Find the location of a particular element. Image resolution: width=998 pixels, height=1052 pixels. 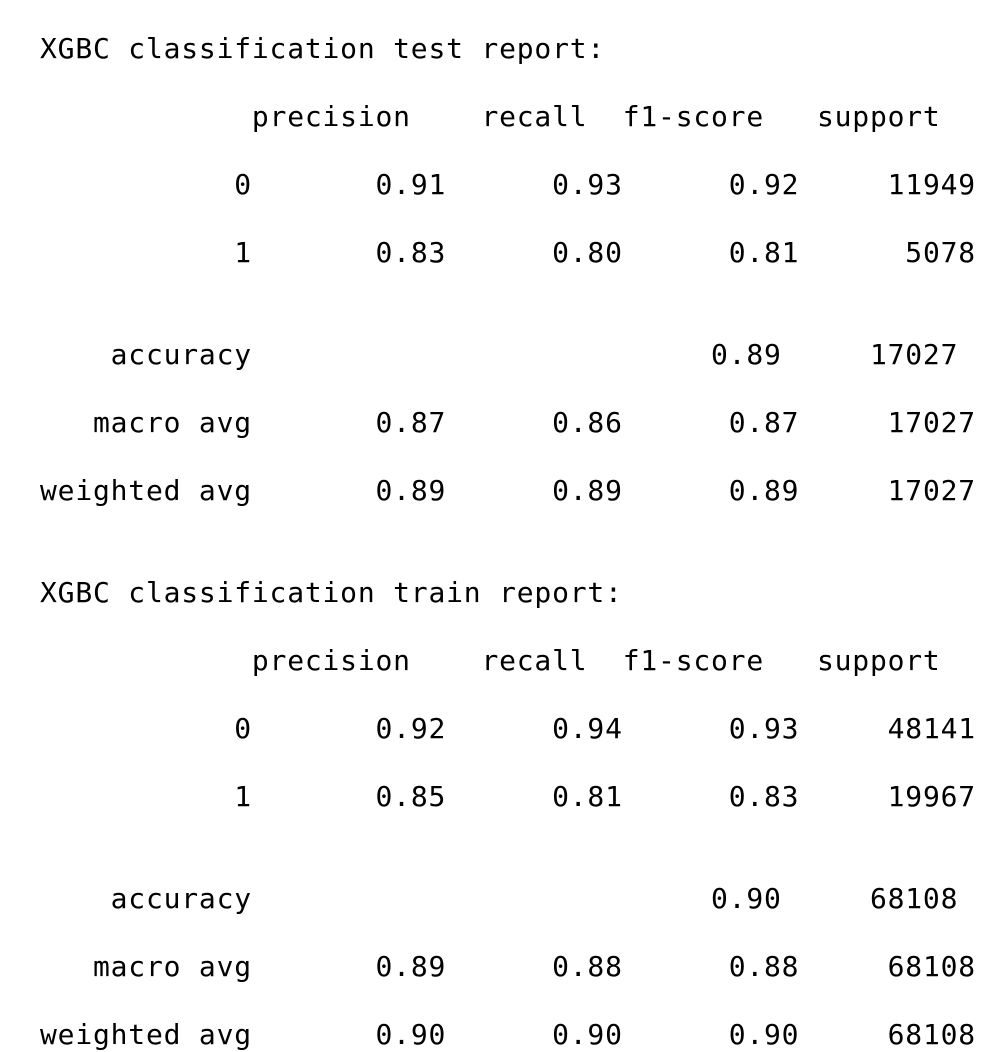

table-row: macro avg 0.87 0.86 0.87 17027 is located at coordinates (508, 423).